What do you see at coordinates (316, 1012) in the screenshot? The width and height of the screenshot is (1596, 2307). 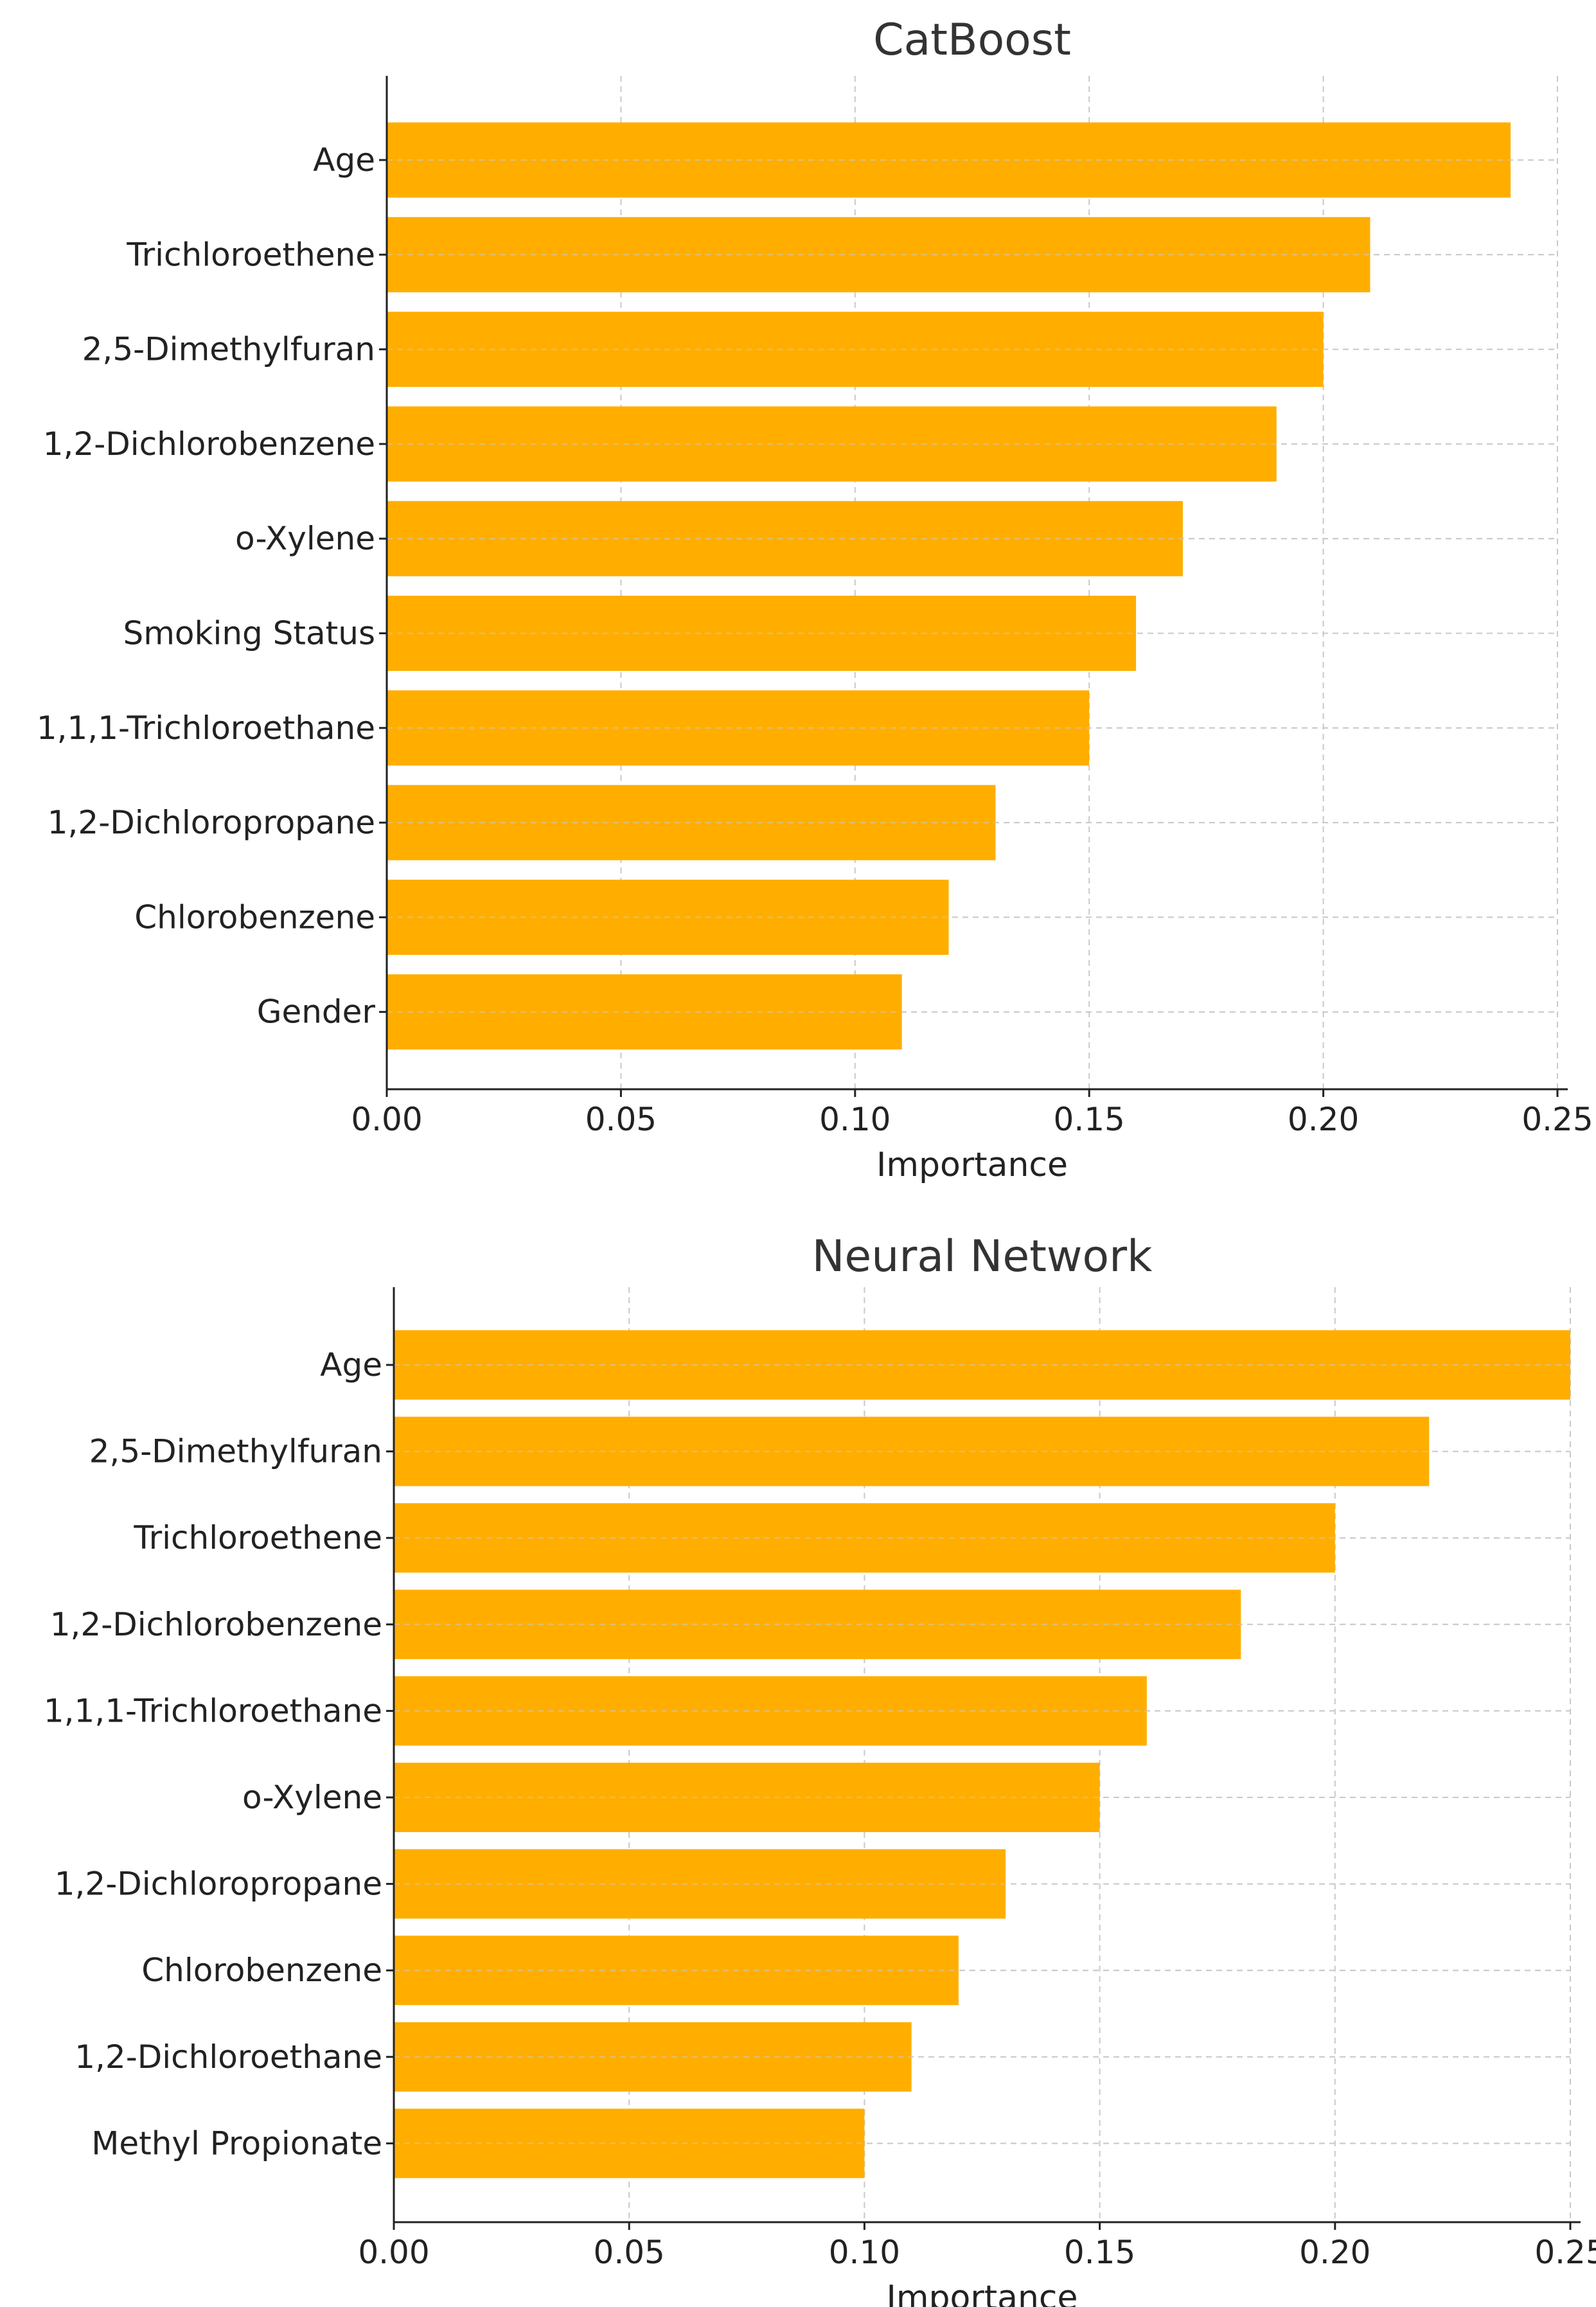 I see `y-tick-label: Gender` at bounding box center [316, 1012].